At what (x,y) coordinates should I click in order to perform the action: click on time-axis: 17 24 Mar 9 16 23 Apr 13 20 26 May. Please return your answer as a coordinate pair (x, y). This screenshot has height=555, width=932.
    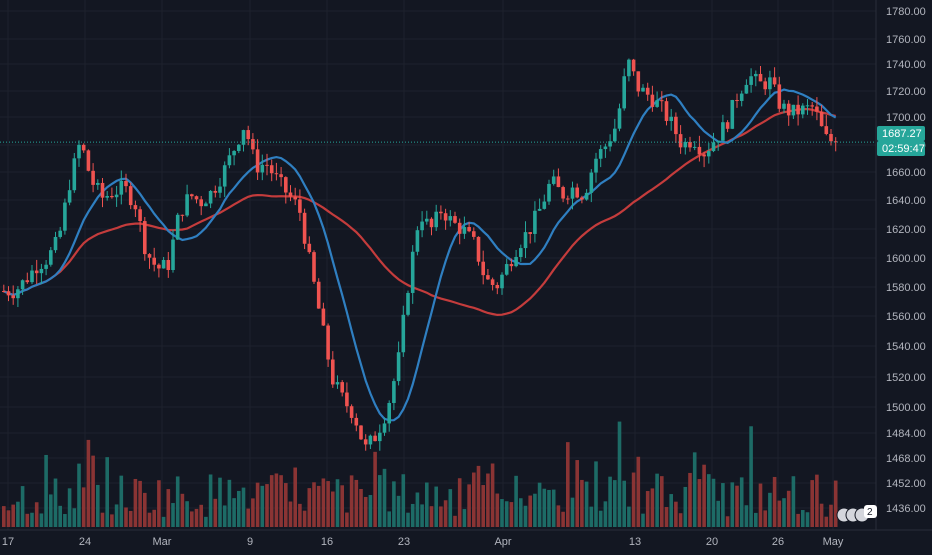
    Looking at the image, I should click on (466, 538).